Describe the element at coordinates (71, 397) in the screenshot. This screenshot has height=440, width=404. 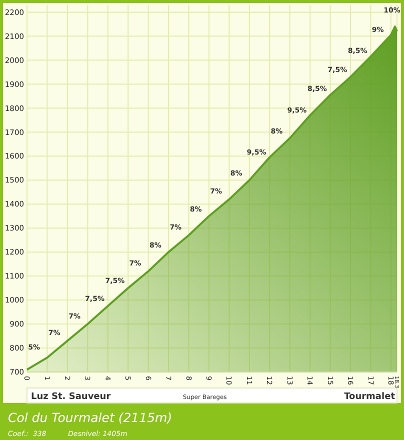
I see `text: Luz St. Sauveur` at that location.